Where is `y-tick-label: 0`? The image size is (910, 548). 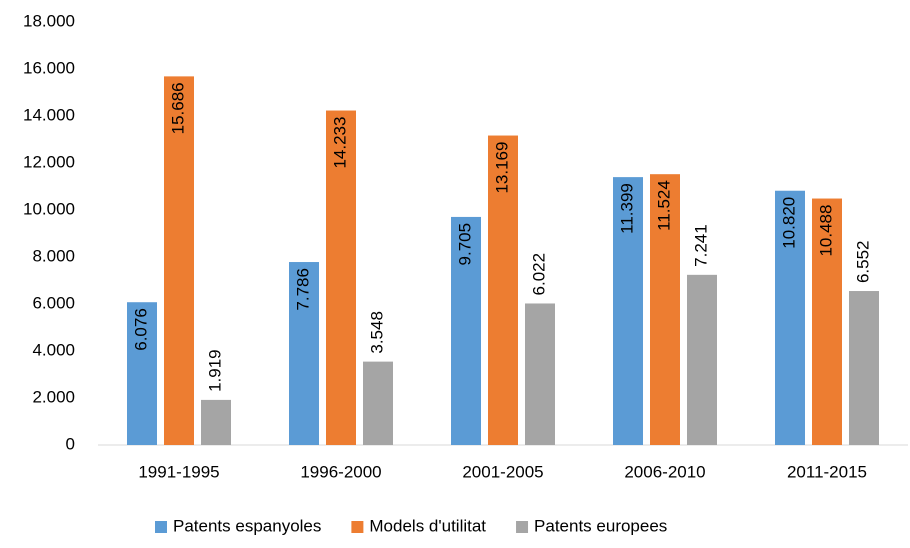 y-tick-label: 0 is located at coordinates (70, 443).